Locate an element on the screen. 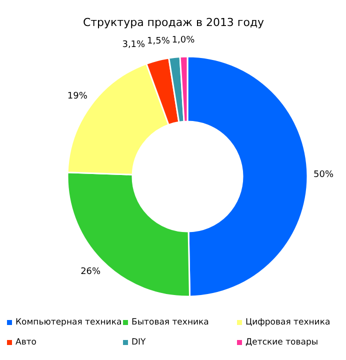 Image resolution: width=346 pixels, height=360 pixels. data-label: 19% is located at coordinates (77, 97).